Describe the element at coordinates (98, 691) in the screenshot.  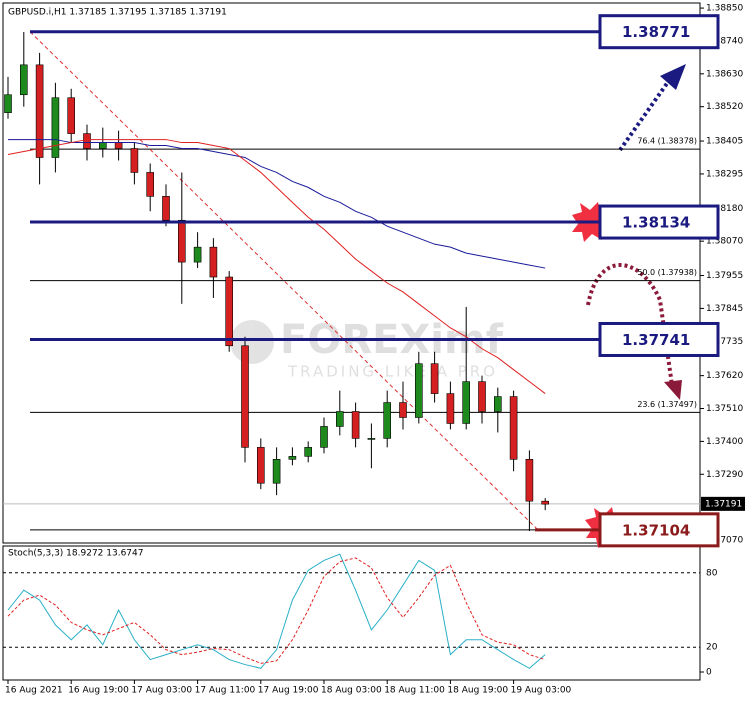
I see `x-tick-label: 16 Aug 19:00` at that location.